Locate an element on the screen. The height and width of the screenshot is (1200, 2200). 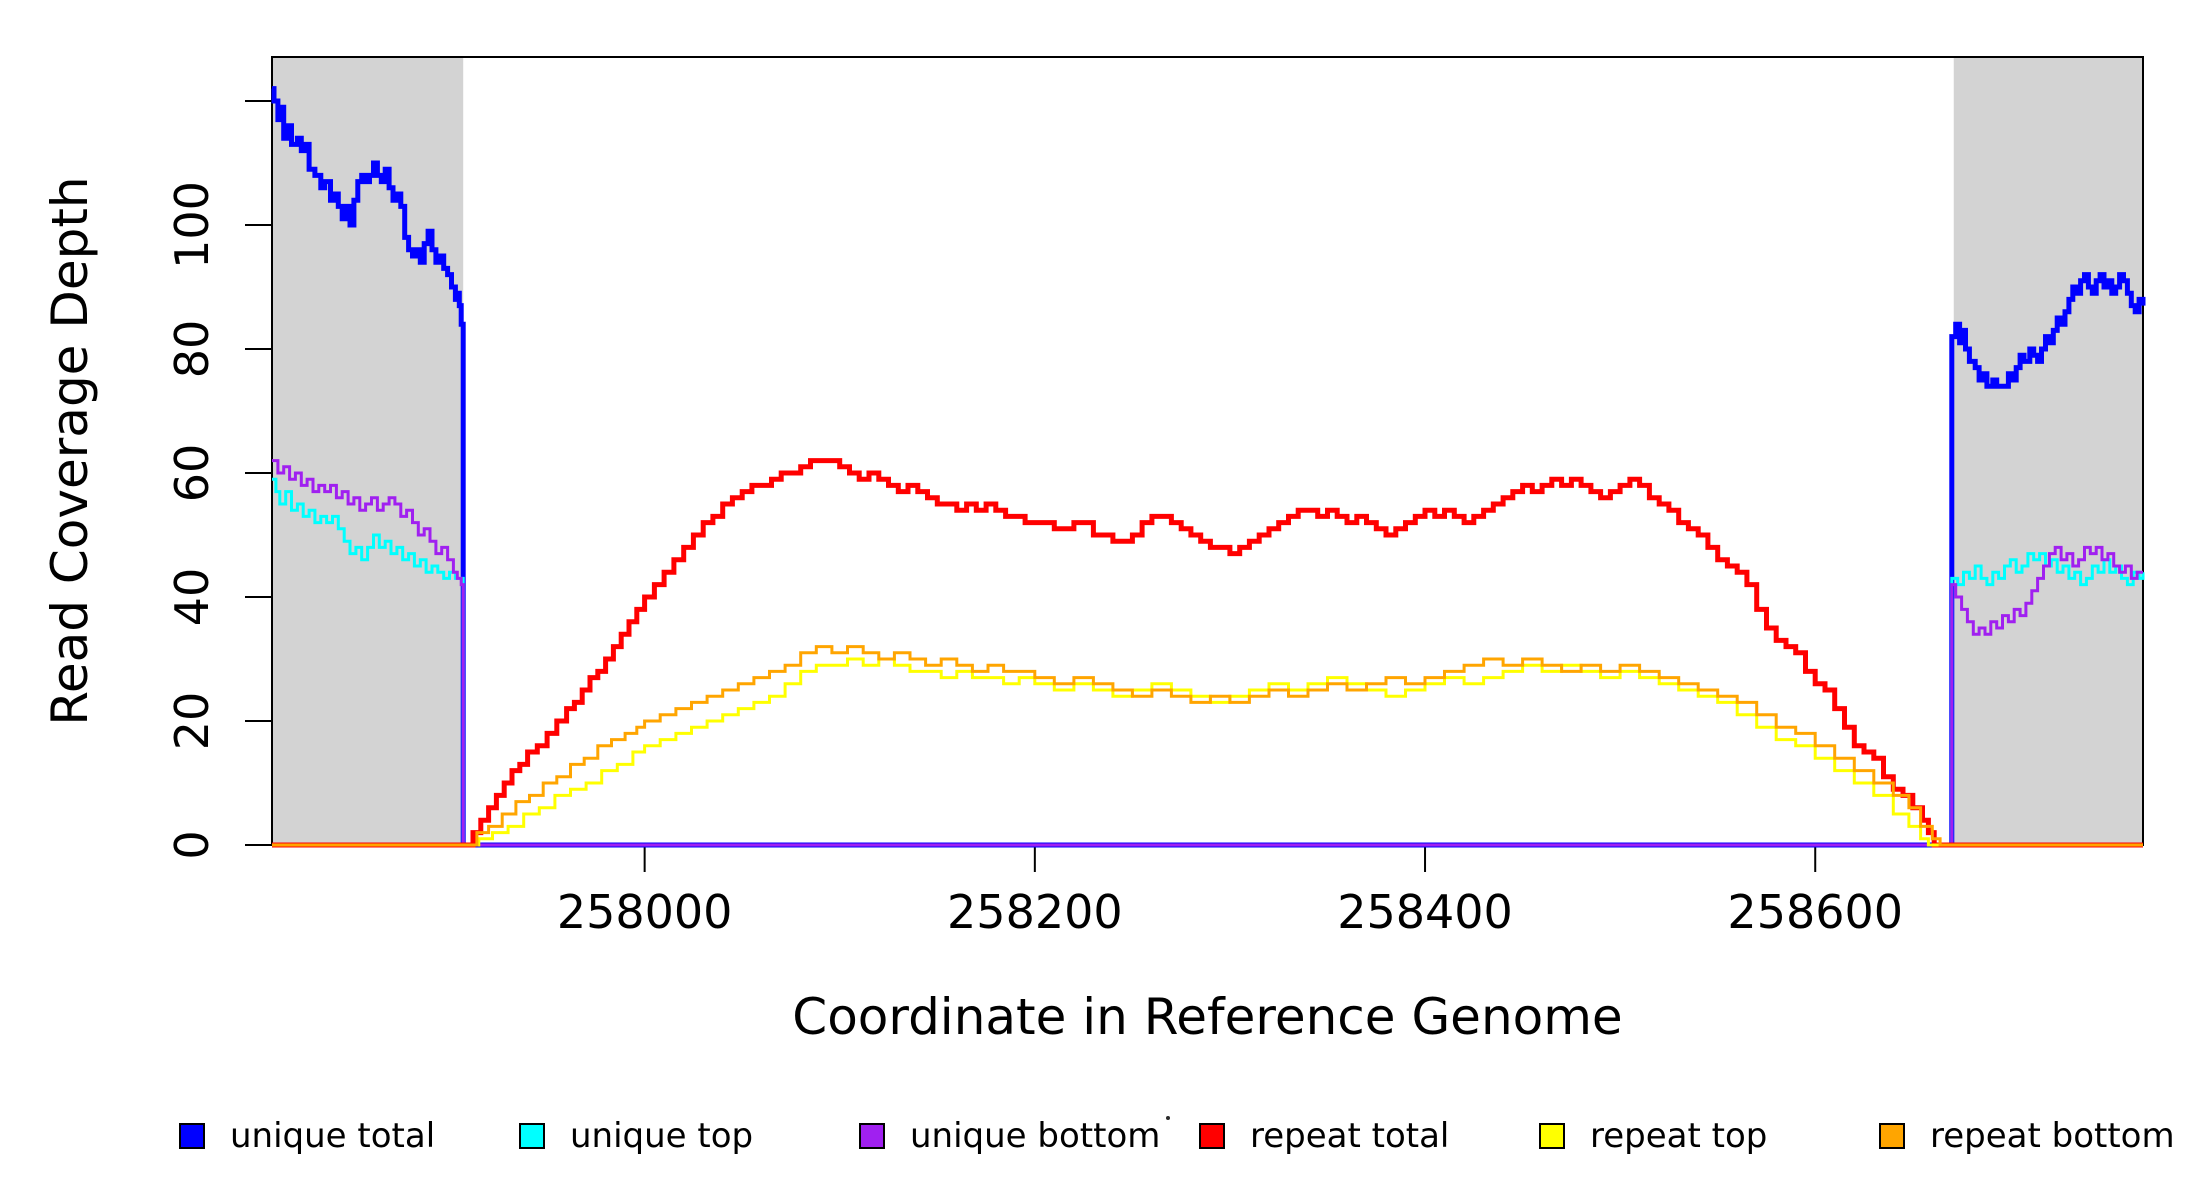
repeat-region-shading-right-flank is located at coordinates (2048, 451).